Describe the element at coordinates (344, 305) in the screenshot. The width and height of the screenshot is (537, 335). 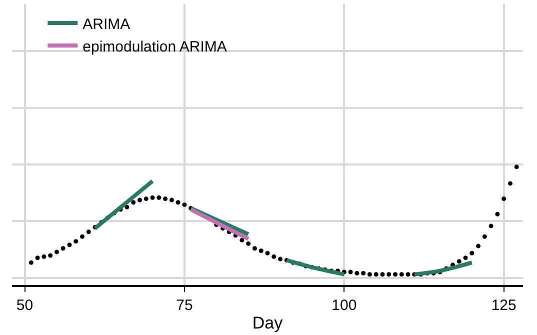
I see `x-tick-label: 100` at that location.